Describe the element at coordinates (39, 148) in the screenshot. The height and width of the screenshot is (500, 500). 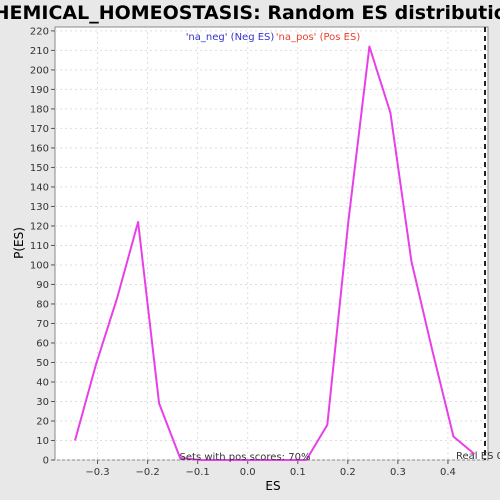
I see `y-tick-label: 160` at that location.